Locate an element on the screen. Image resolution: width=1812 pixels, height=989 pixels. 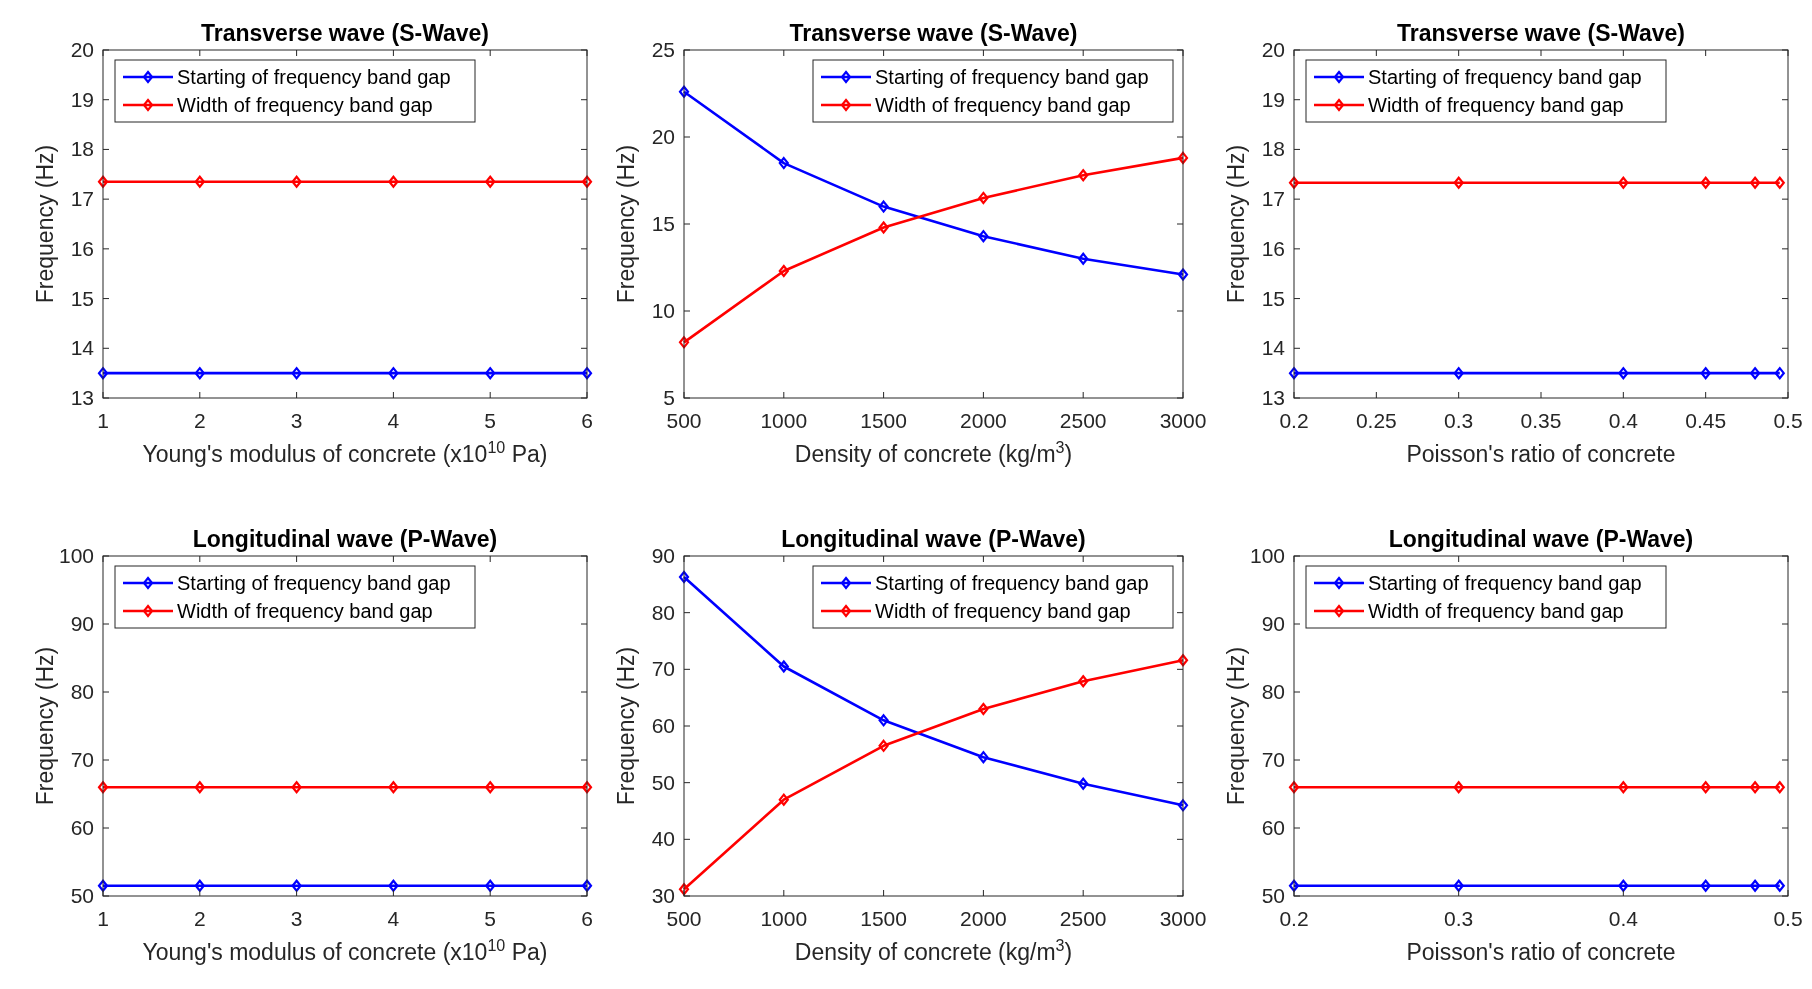
x-tick-label: 1500 is located at coordinates (883, 420).